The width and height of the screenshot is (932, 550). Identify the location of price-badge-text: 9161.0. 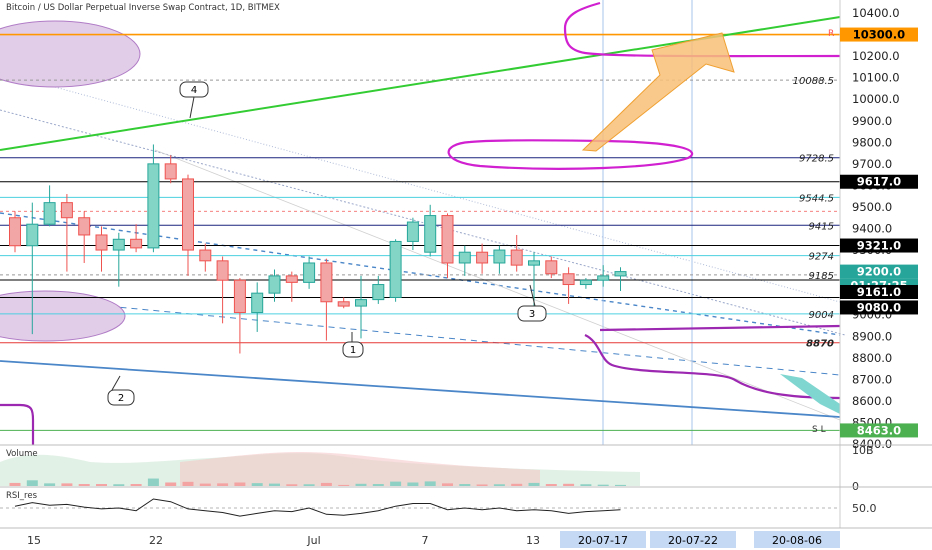
(879, 292).